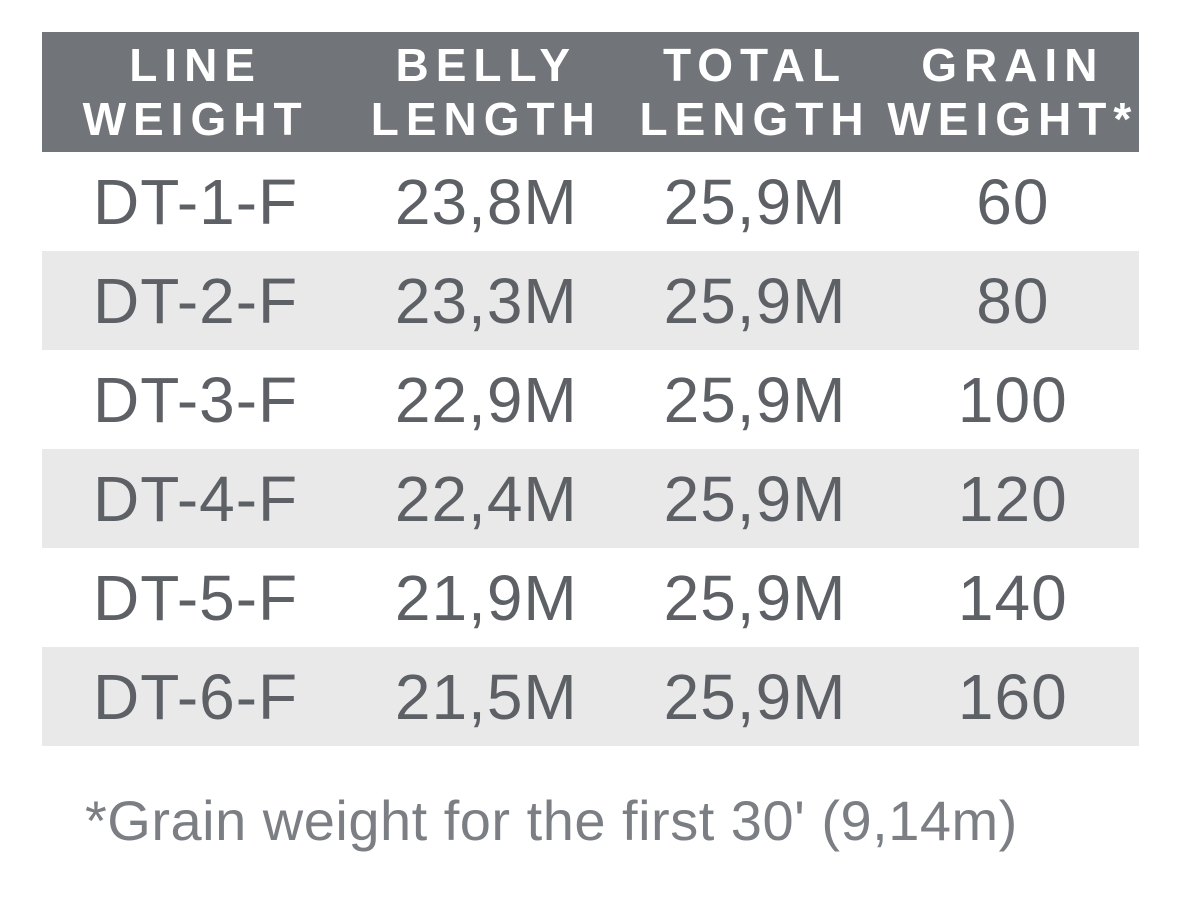  I want to click on cell-belly-length: 21,5M, so click(486, 696).